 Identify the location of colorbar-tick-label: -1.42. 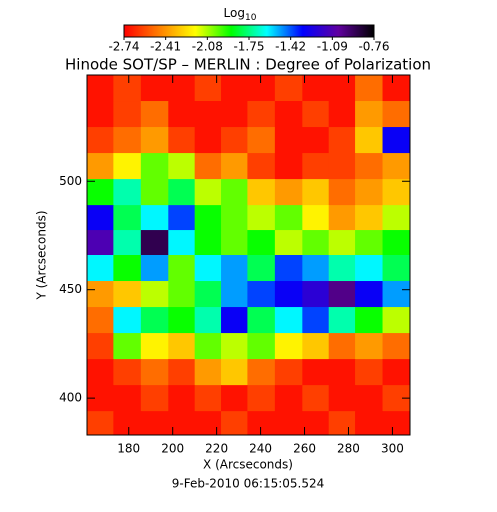
(290, 47).